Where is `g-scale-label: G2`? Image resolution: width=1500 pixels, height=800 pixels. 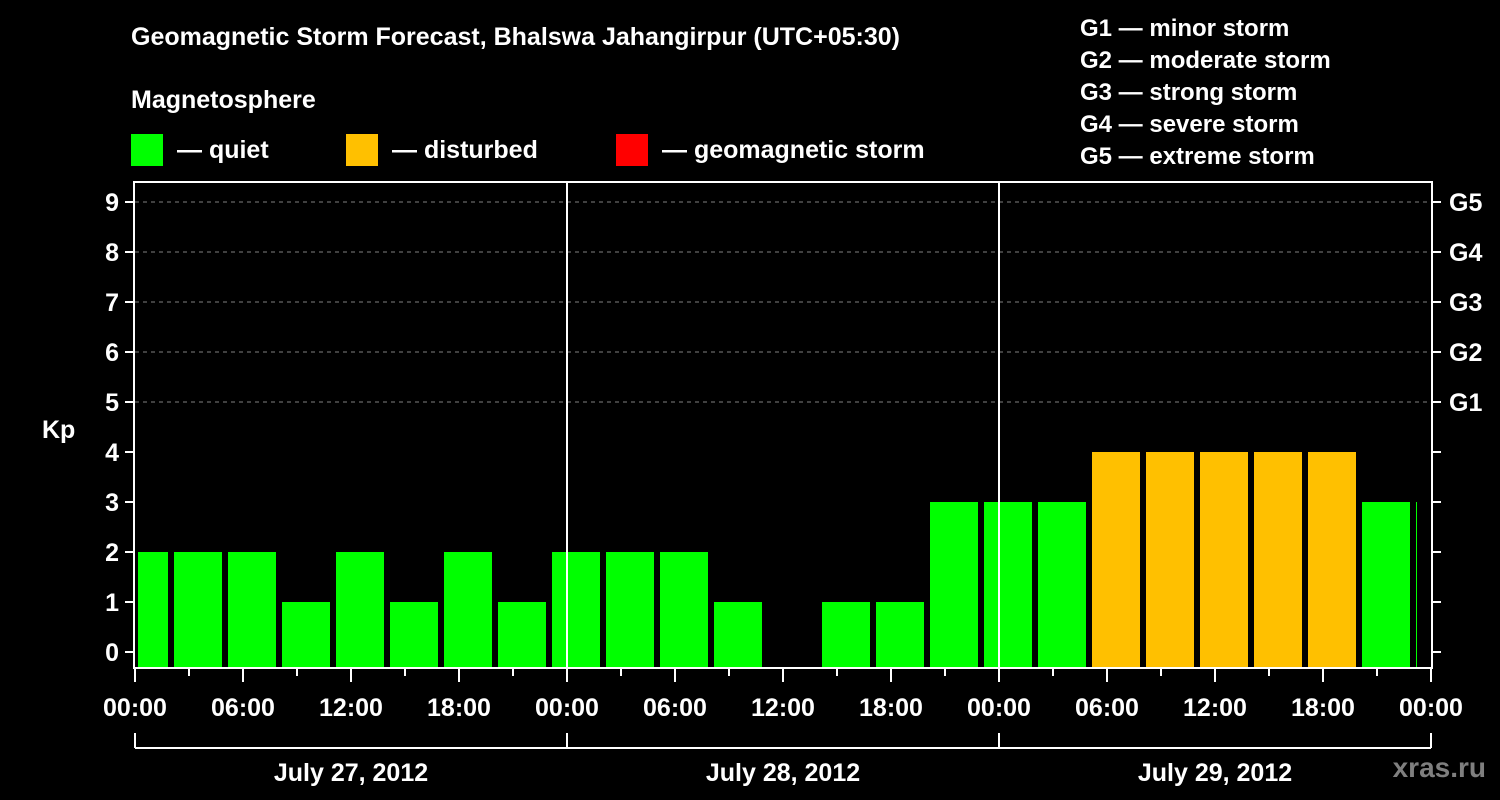 g-scale-label: G2 is located at coordinates (1465, 353).